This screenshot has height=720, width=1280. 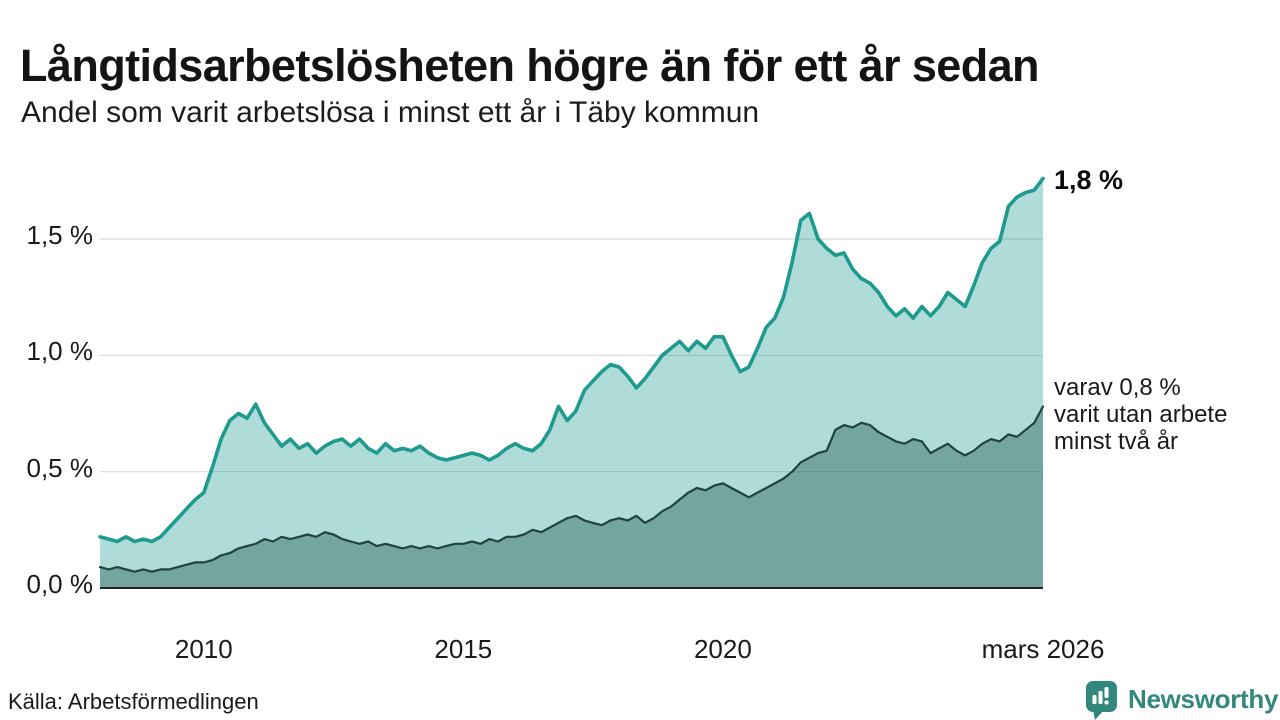 I want to click on y-tick-label: 1,0 %, so click(x=60, y=351).